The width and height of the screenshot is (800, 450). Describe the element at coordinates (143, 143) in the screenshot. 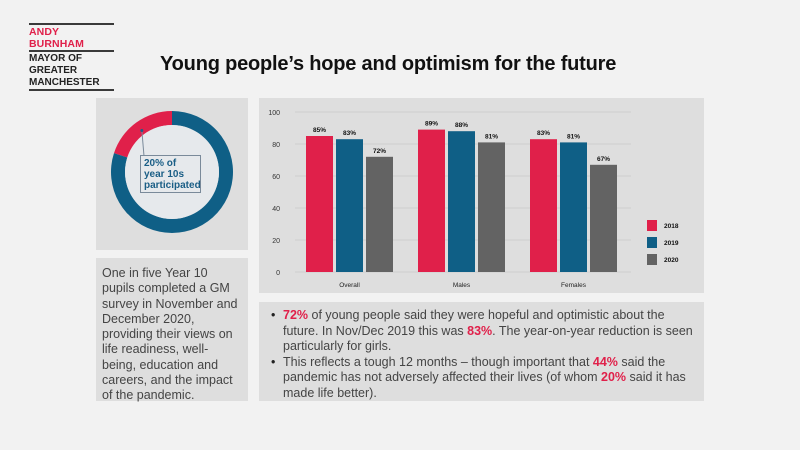

I see `callout-leader-line` at that location.